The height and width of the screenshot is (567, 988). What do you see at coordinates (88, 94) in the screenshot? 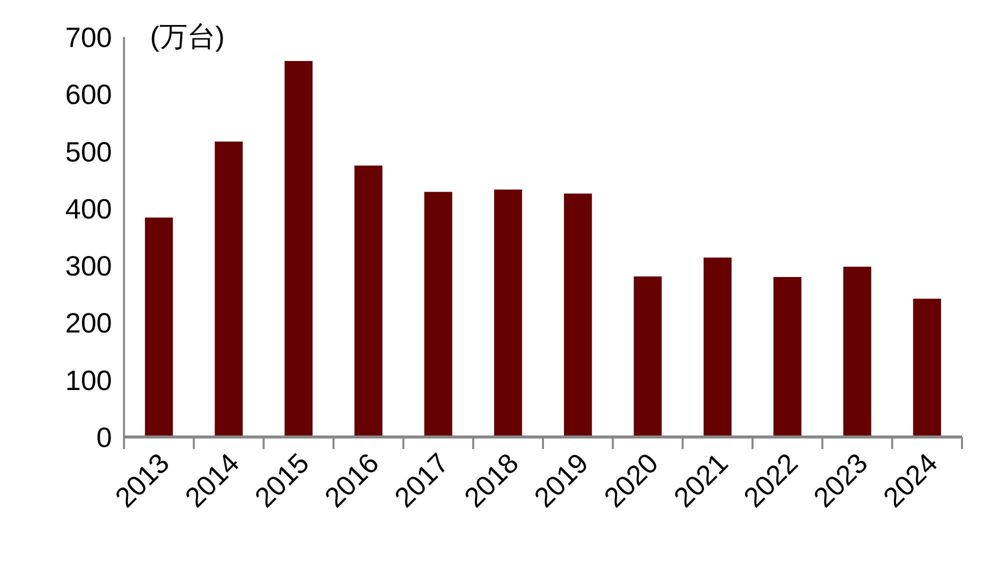
I see `y-tick-label: 600` at bounding box center [88, 94].